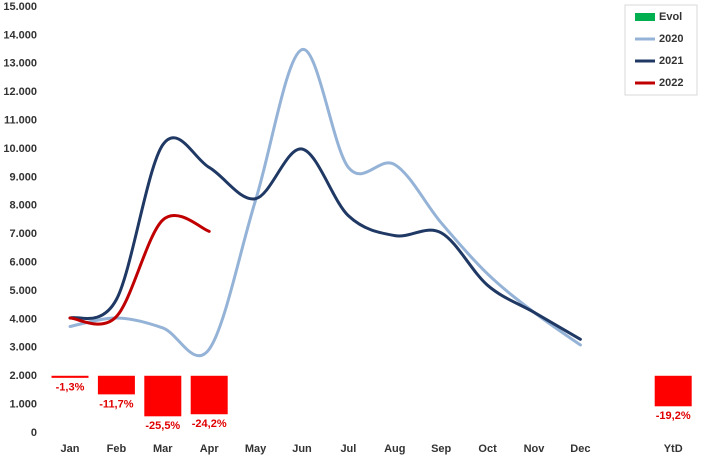  Describe the element at coordinates (23, 348) in the screenshot. I see `y-tick-label: 3.000` at that location.